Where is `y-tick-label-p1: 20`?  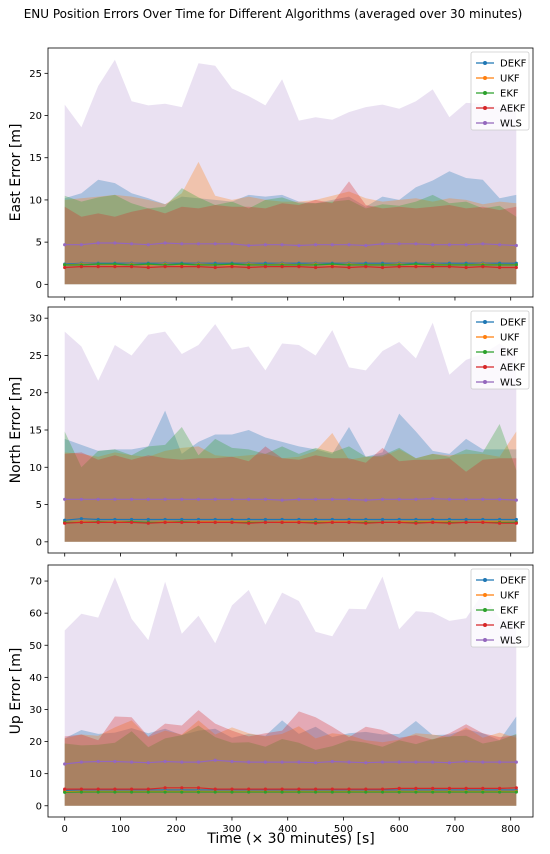
y-tick-label-p1: 20 is located at coordinates (35, 116).